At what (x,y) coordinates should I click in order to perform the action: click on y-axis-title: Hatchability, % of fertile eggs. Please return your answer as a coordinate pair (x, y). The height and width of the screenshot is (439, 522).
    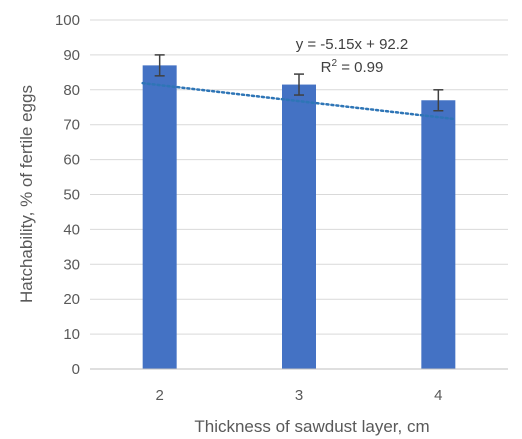
    Looking at the image, I should click on (26, 194).